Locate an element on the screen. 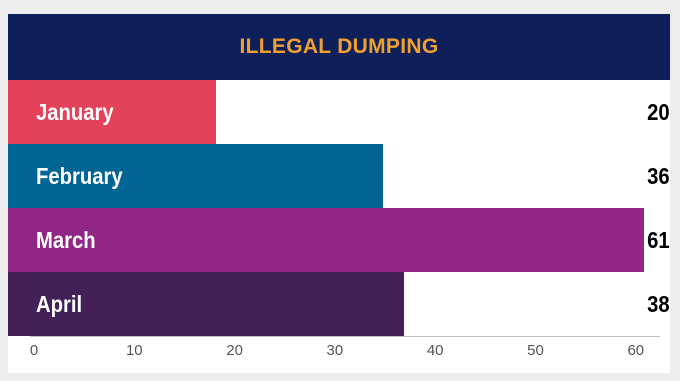  bar-label-march: March is located at coordinates (66, 240).